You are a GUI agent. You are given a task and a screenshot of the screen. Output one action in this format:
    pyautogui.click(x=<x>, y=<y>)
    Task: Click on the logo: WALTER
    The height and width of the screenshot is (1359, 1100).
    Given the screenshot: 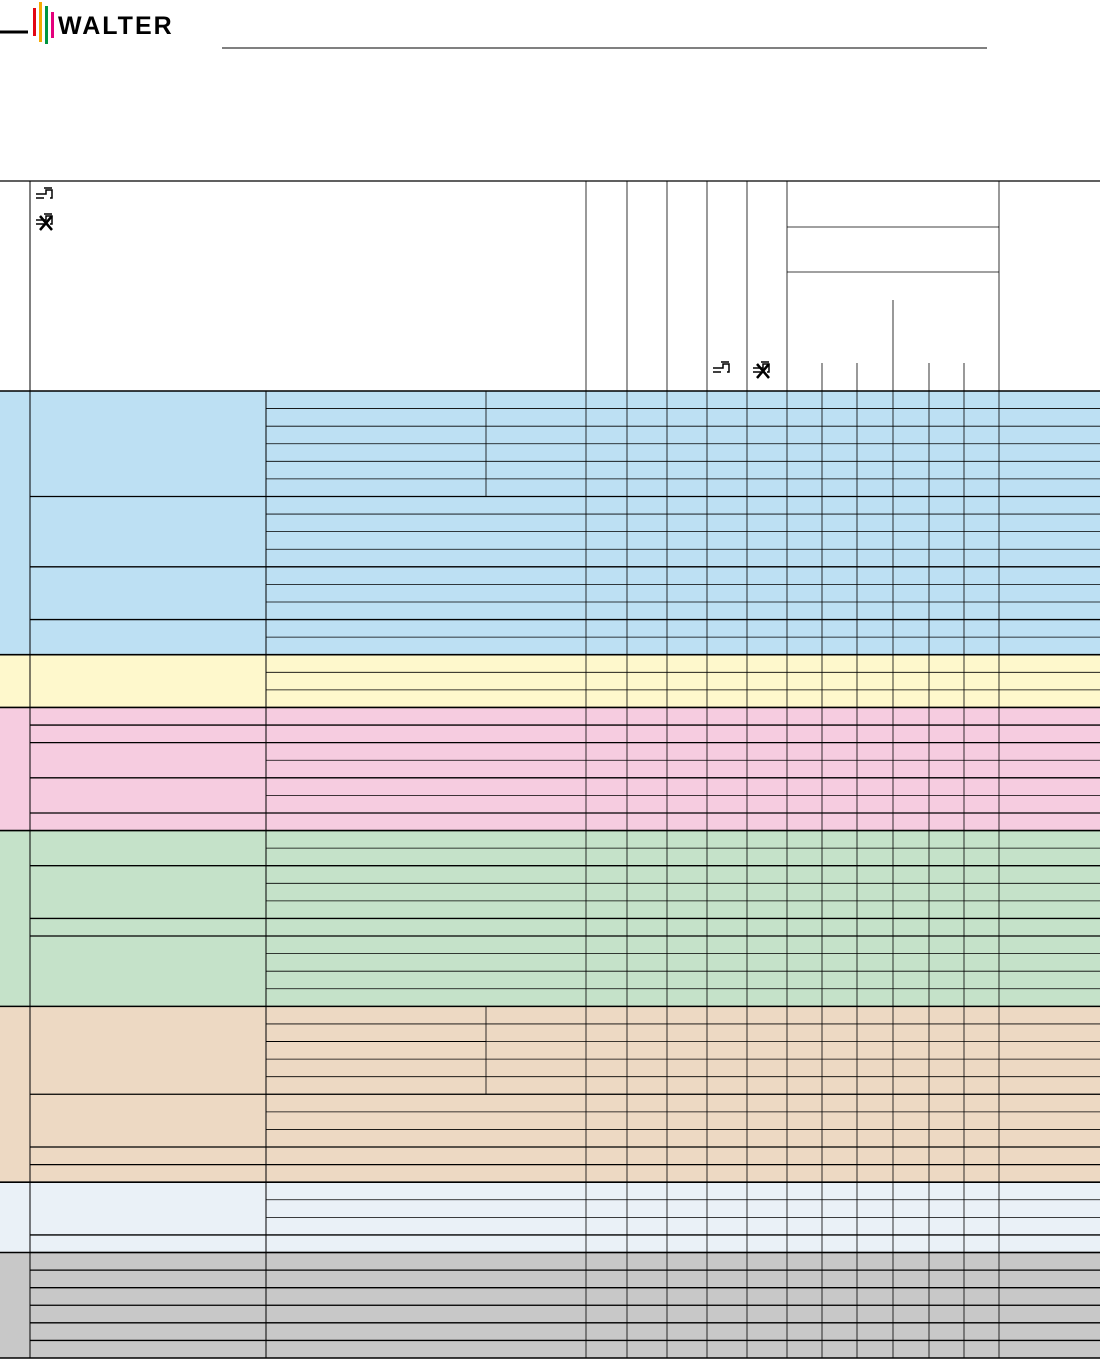 What is the action you would take?
    pyautogui.click(x=87, y=23)
    